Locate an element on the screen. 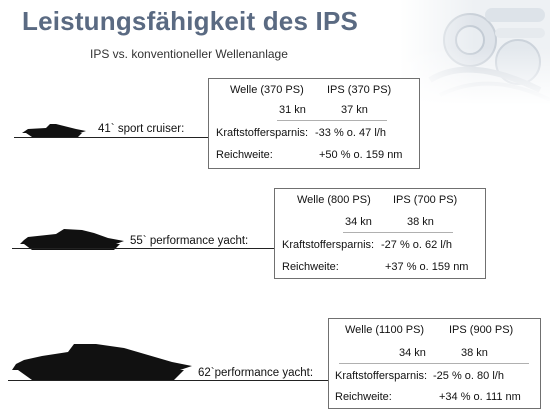  header-welle: Welle (370 PS) is located at coordinates (267, 90).